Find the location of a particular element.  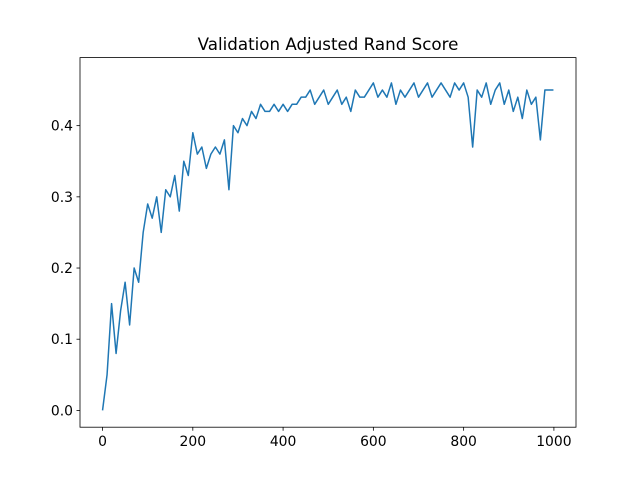

y-tick-label: 0.0 is located at coordinates (62, 411).